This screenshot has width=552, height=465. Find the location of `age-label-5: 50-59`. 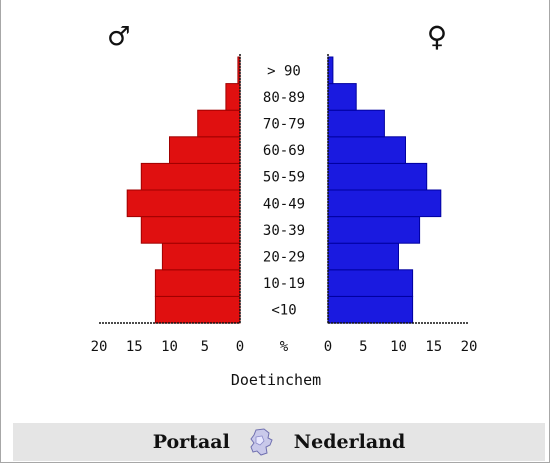

age-label-5: 50-59 is located at coordinates (284, 178).